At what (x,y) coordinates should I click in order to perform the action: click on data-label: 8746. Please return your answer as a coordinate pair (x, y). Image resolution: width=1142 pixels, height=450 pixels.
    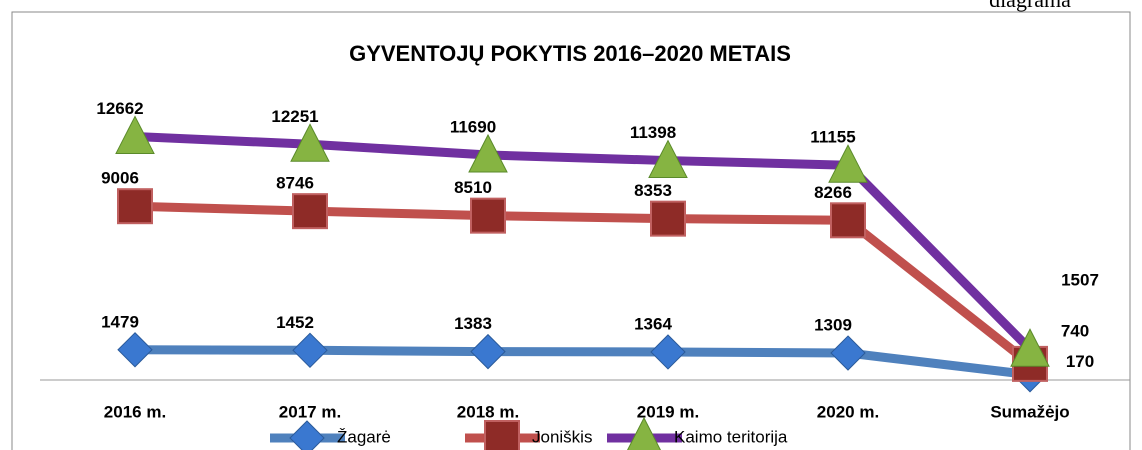
    Looking at the image, I should click on (295, 183).